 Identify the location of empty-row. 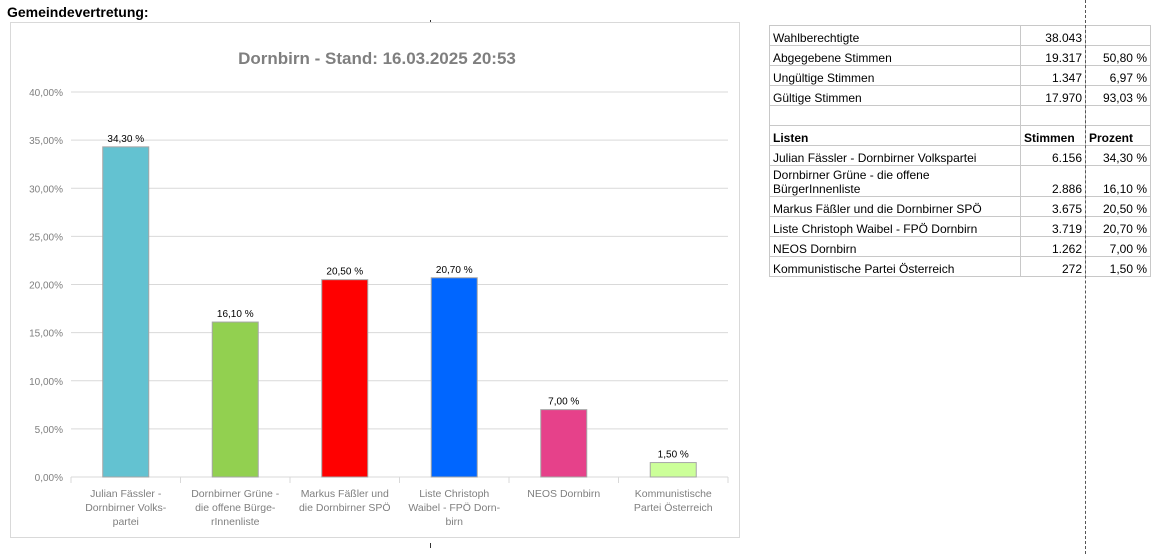
(960, 115).